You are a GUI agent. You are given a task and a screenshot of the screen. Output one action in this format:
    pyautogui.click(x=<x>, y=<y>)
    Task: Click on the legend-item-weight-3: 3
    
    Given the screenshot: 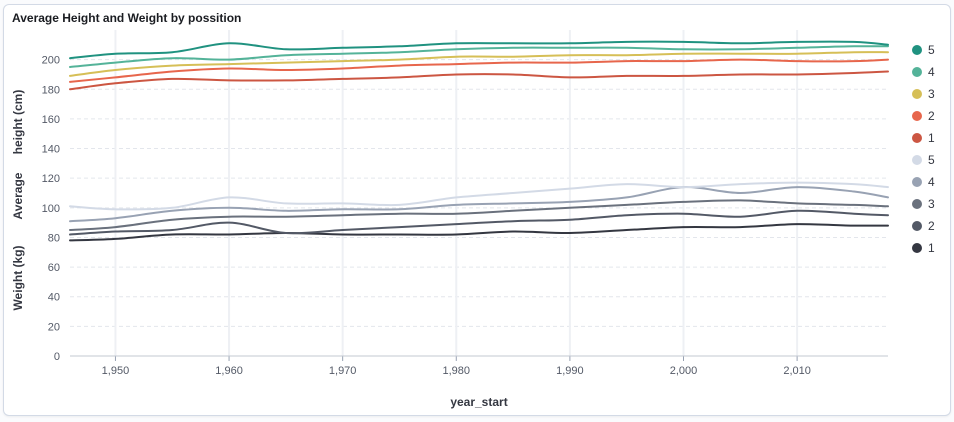 What is the action you would take?
    pyautogui.click(x=923, y=204)
    